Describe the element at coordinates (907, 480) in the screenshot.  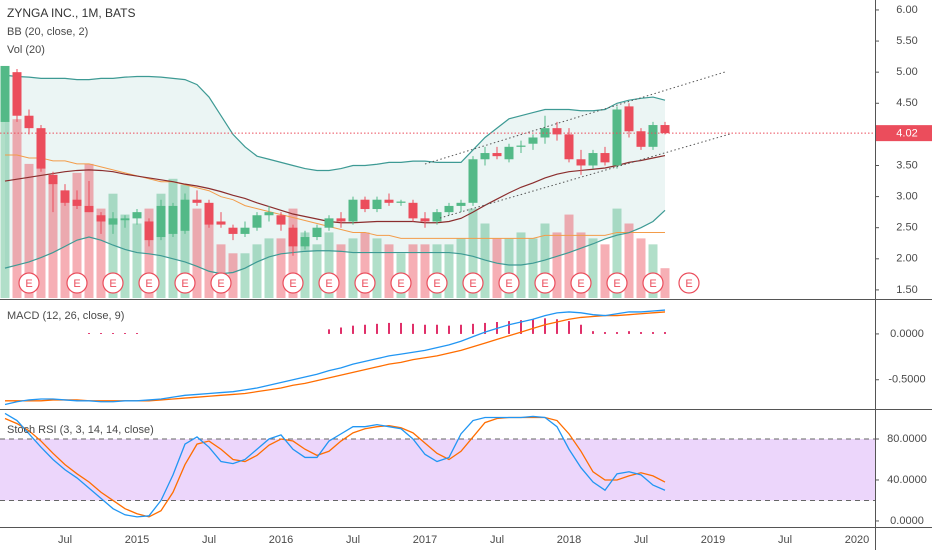
I see `y-tick-label: 40.0000` at that location.